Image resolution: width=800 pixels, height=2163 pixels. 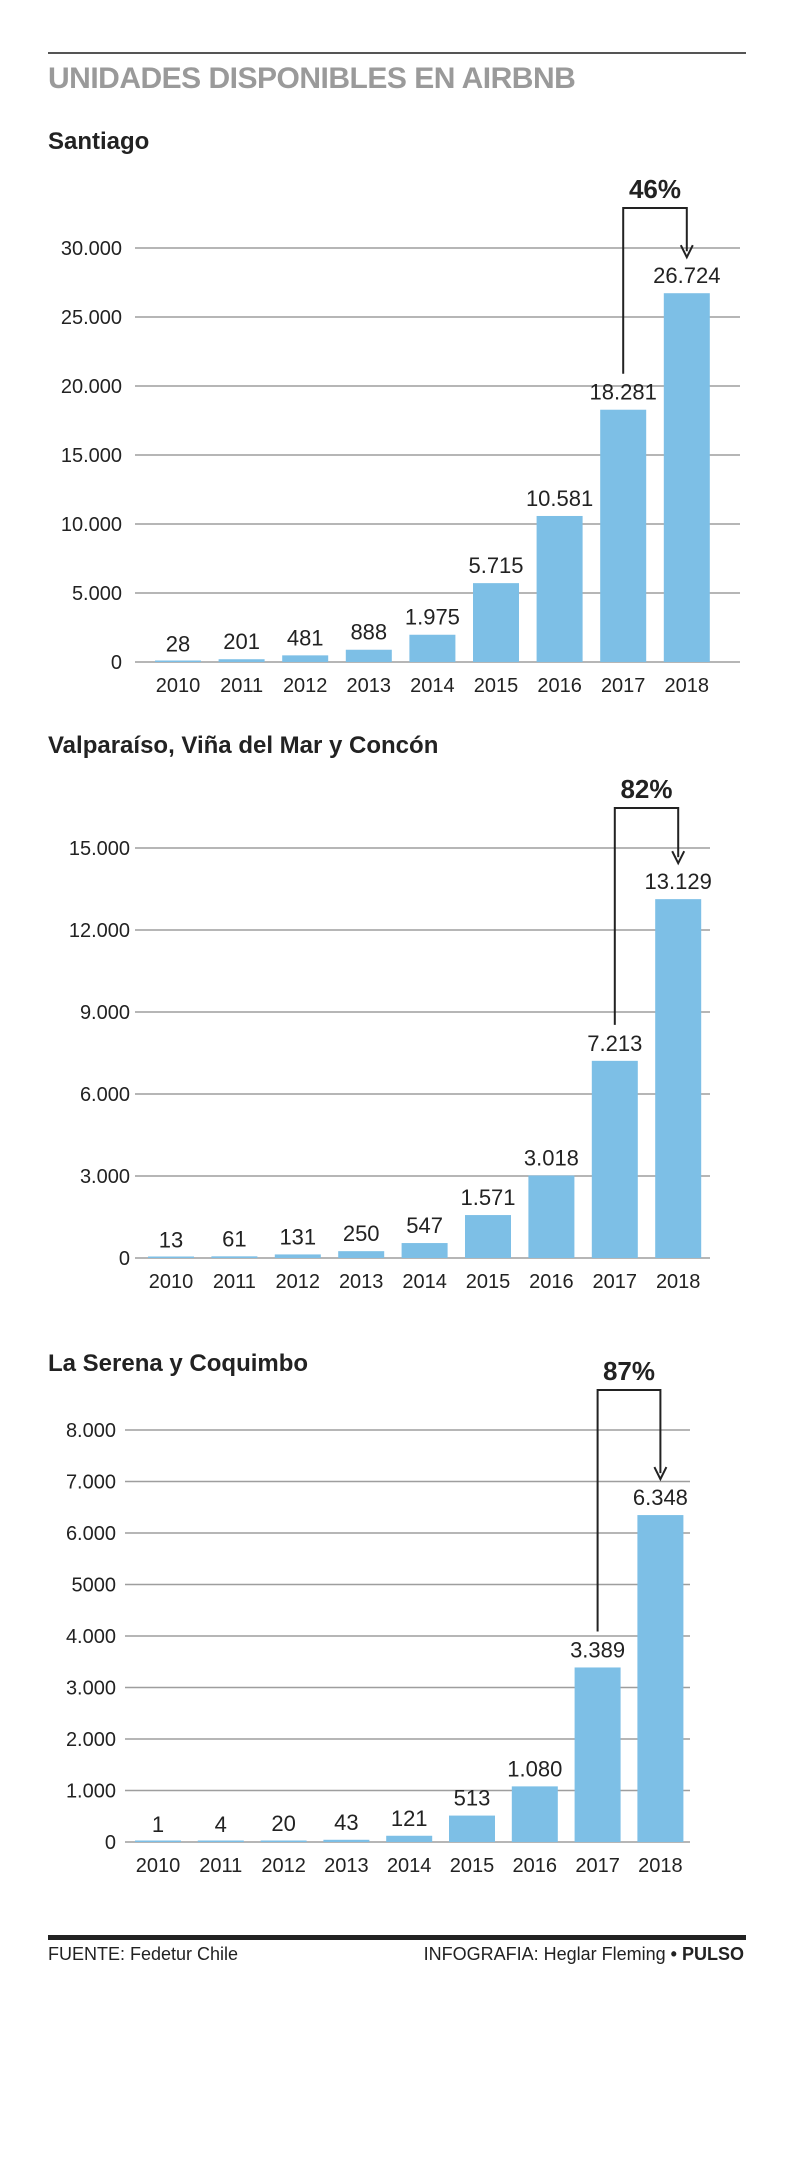 What do you see at coordinates (91, 1792) in the screenshot?
I see `y-tick-label: 1.000` at bounding box center [91, 1792].